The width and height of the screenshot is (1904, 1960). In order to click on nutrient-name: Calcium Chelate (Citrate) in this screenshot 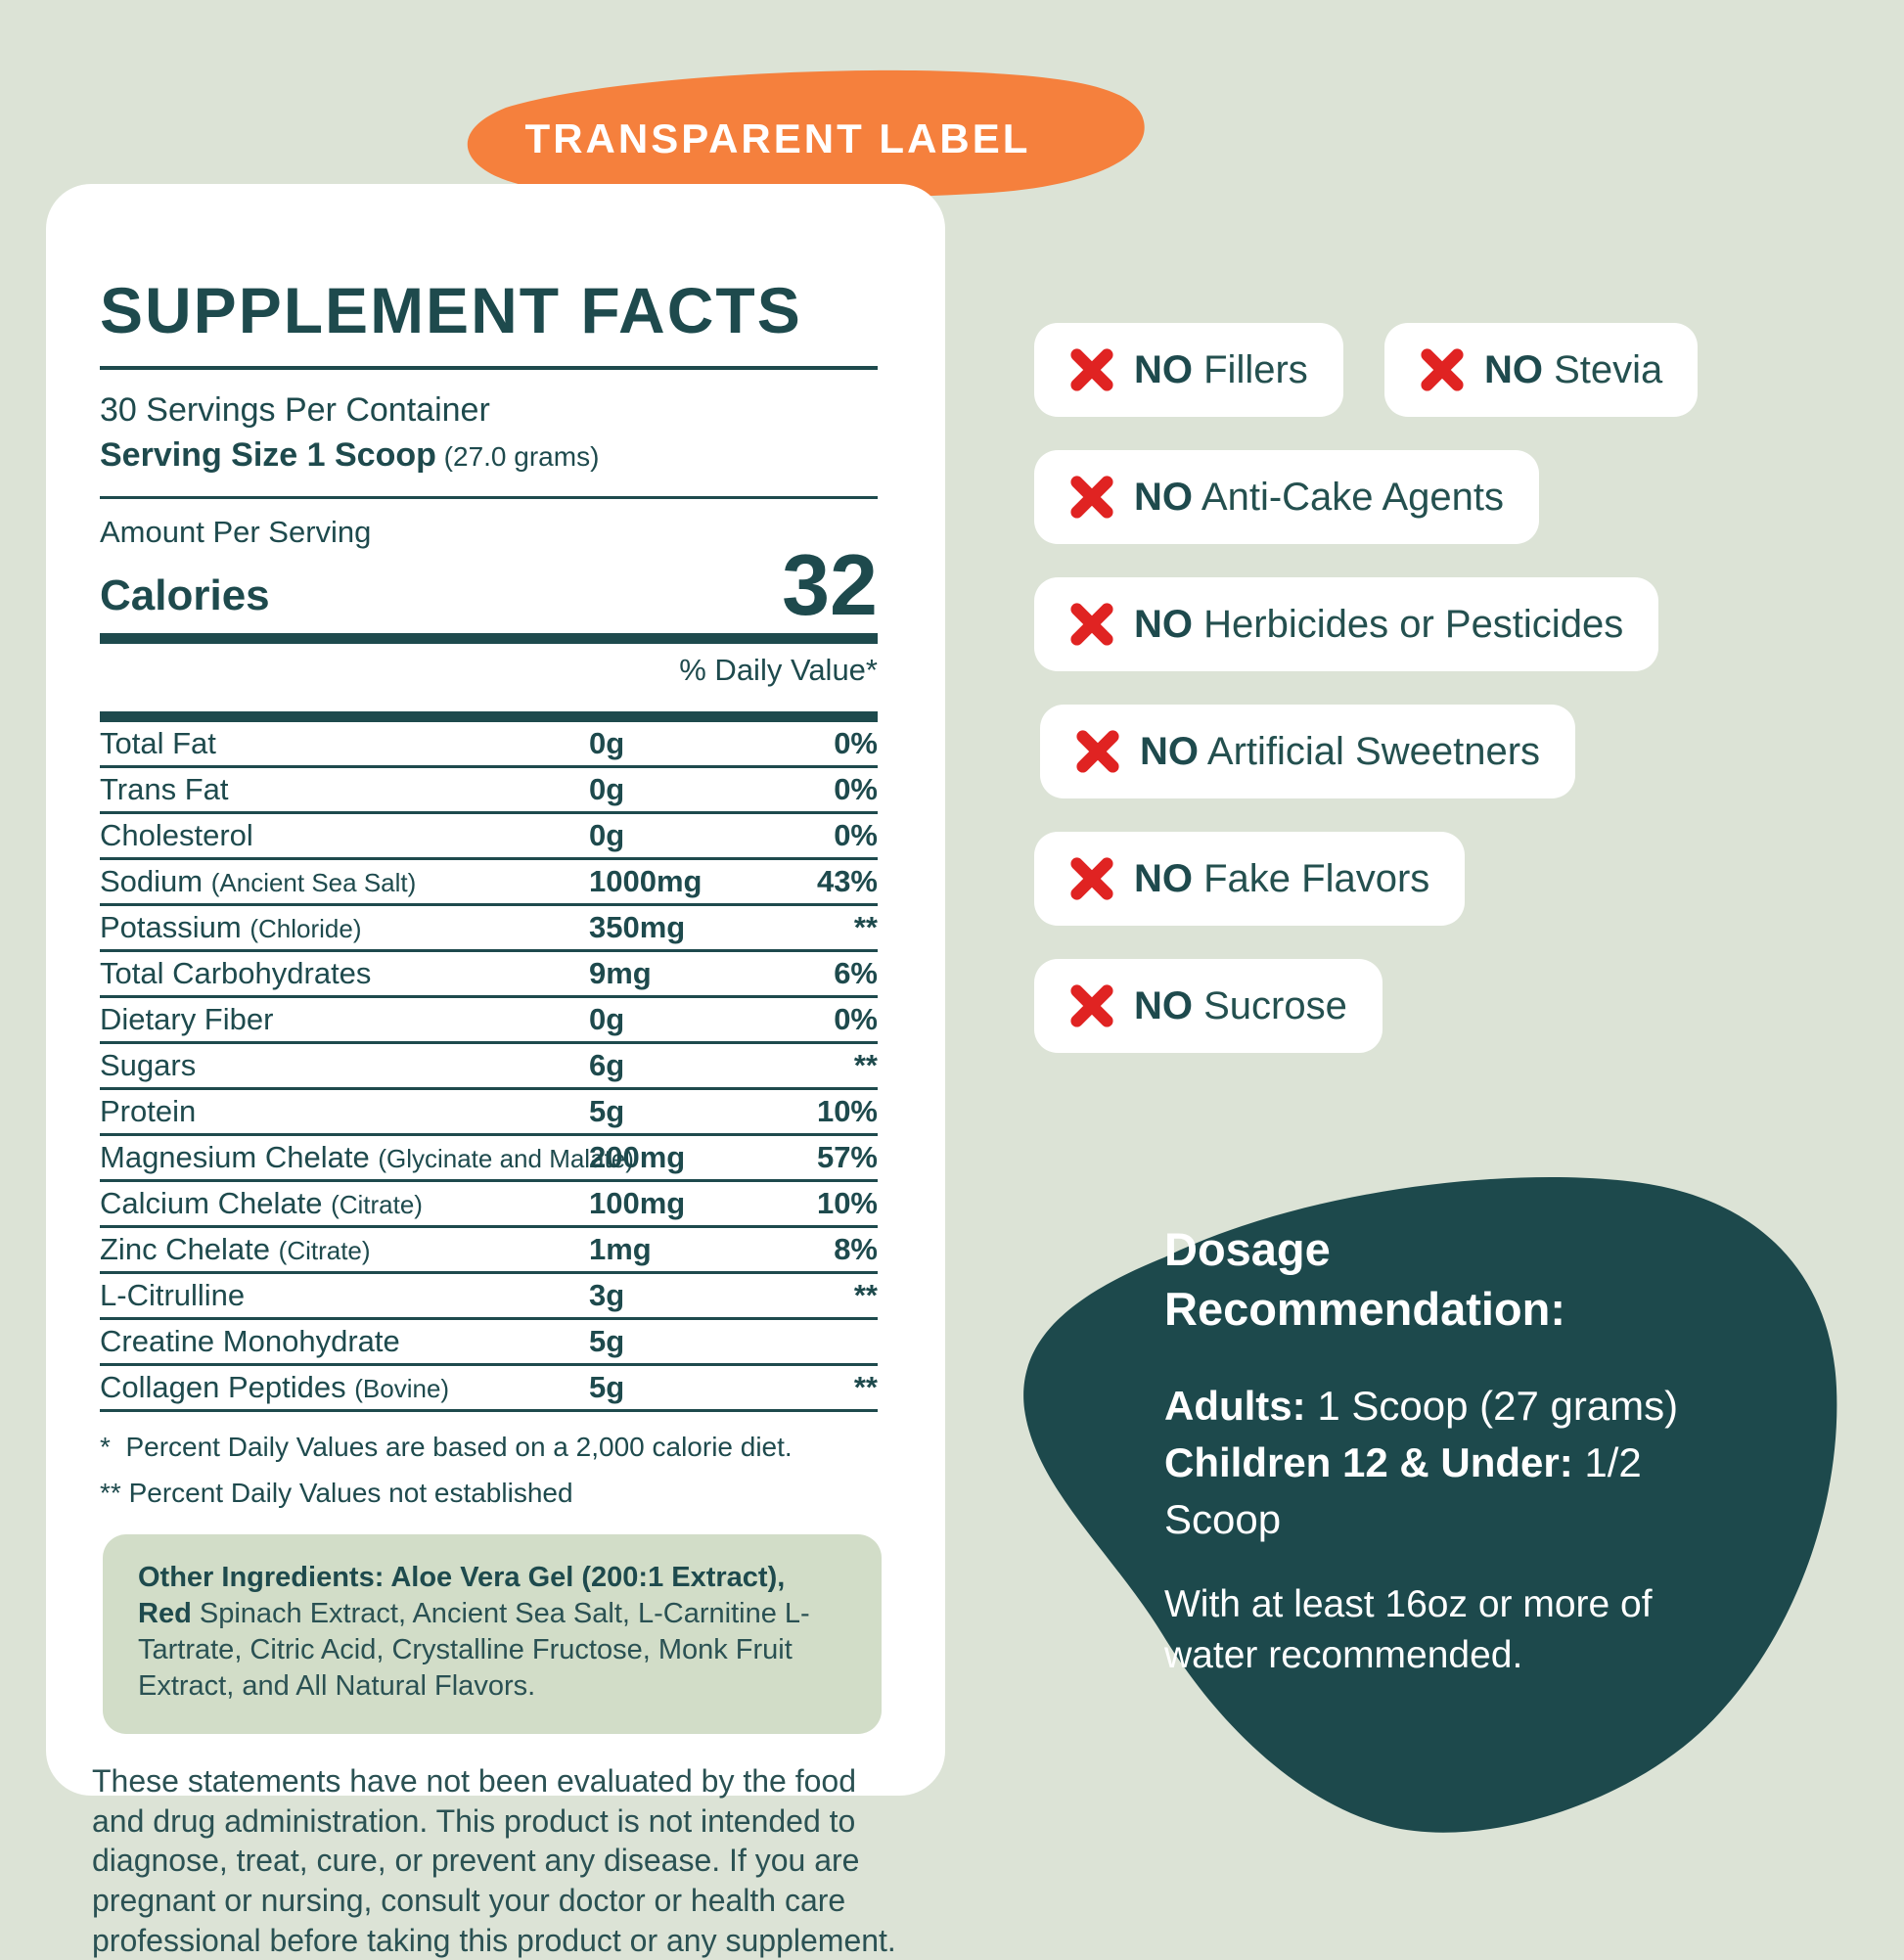, I will do `click(261, 1202)`.